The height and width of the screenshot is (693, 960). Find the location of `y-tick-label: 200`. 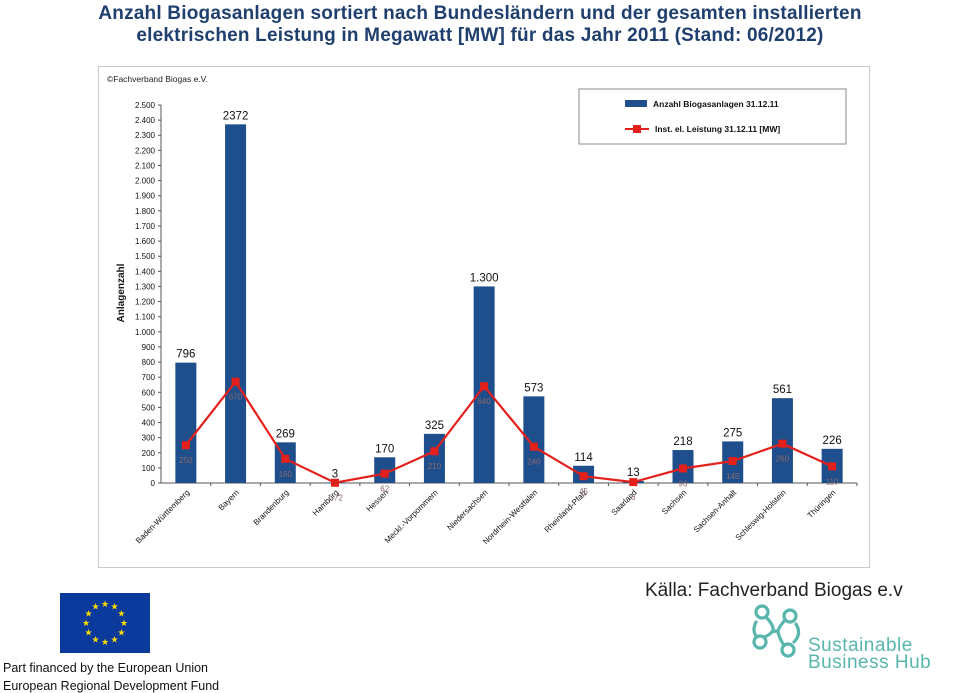

y-tick-label: 200 is located at coordinates (149, 453).